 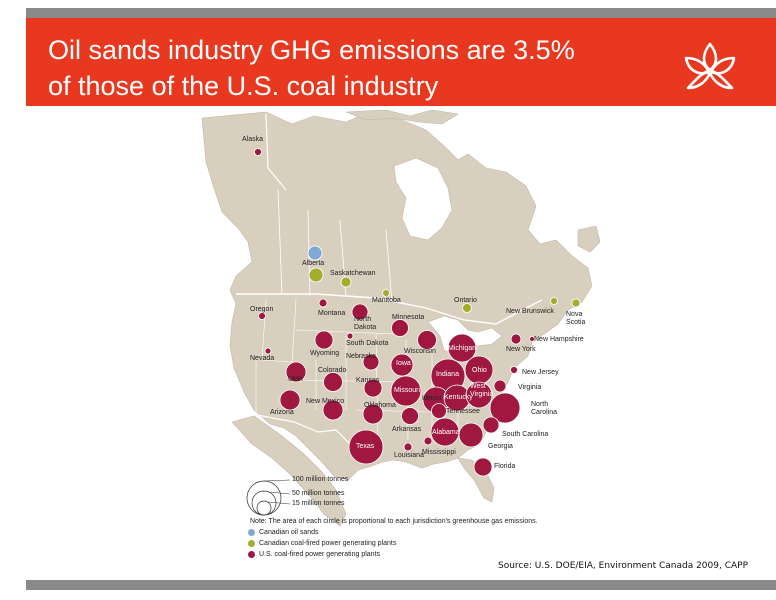 What do you see at coordinates (333, 410) in the screenshot?
I see `bubble-new-mexico` at bounding box center [333, 410].